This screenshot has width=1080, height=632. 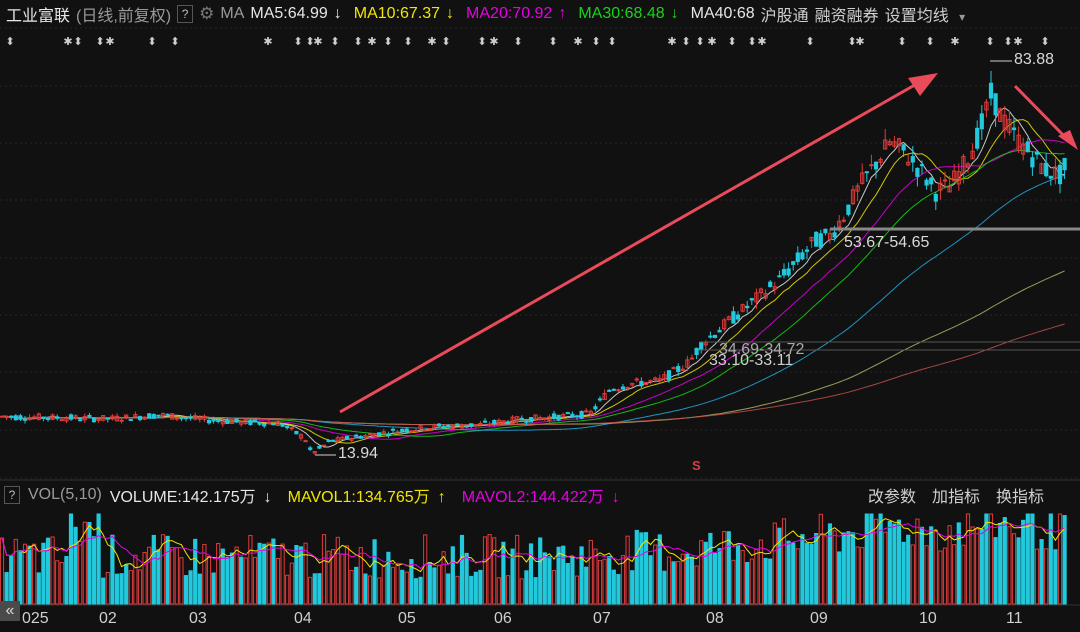 I want to click on downtrend-arrow-head, so click(x=1068, y=140).